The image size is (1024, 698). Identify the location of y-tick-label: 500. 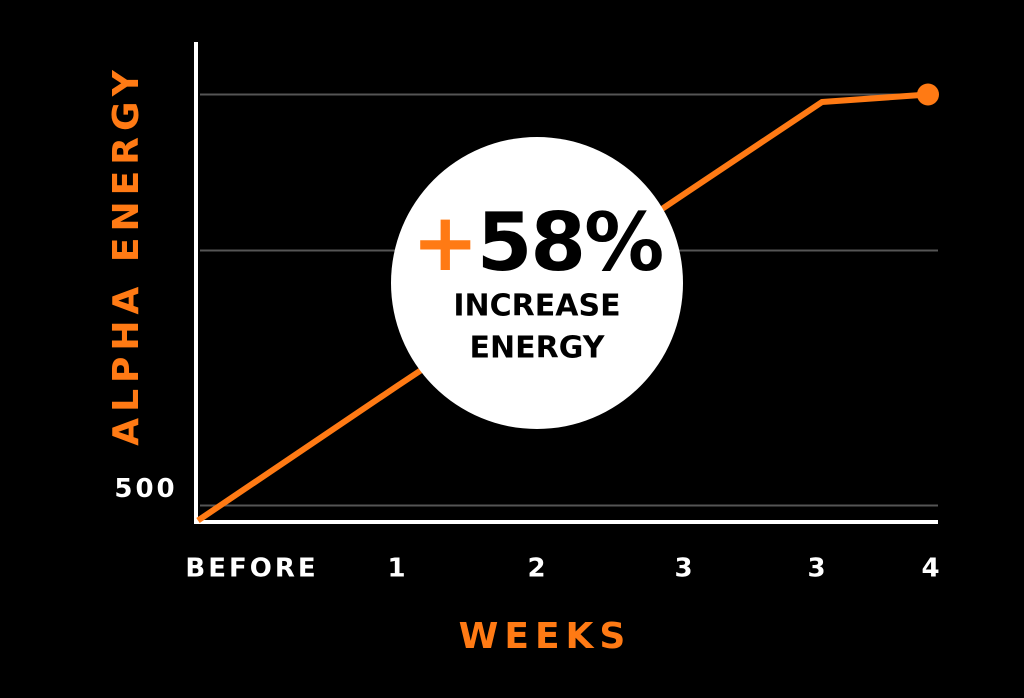
(145, 489).